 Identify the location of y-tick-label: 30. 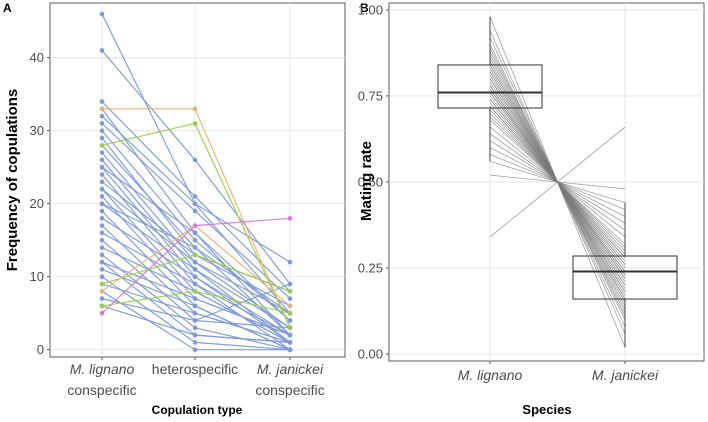
(37, 130).